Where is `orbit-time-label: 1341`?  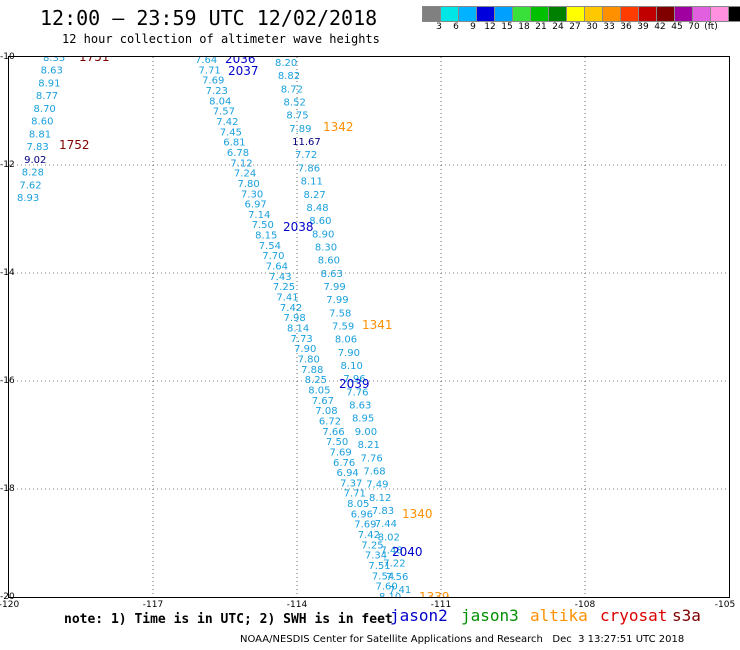 orbit-time-label: 1341 is located at coordinates (377, 325).